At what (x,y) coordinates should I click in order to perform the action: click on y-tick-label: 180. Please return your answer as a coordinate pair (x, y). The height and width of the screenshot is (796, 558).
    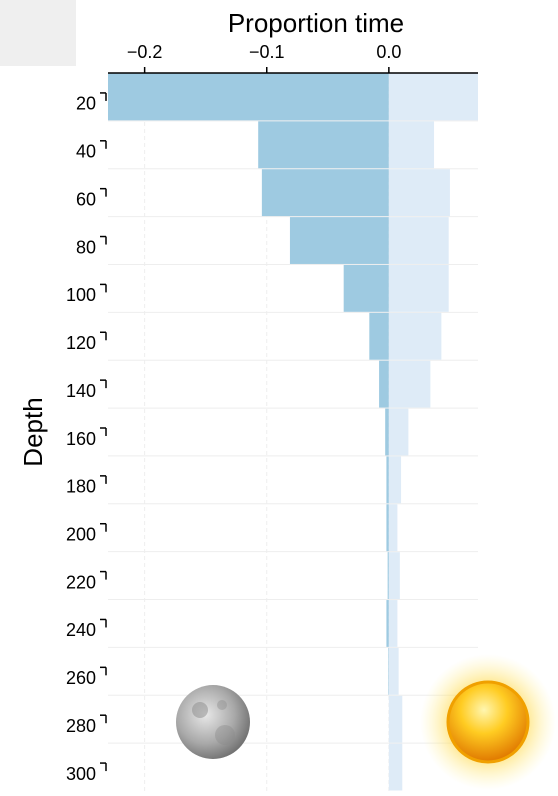
    Looking at the image, I should click on (81, 487).